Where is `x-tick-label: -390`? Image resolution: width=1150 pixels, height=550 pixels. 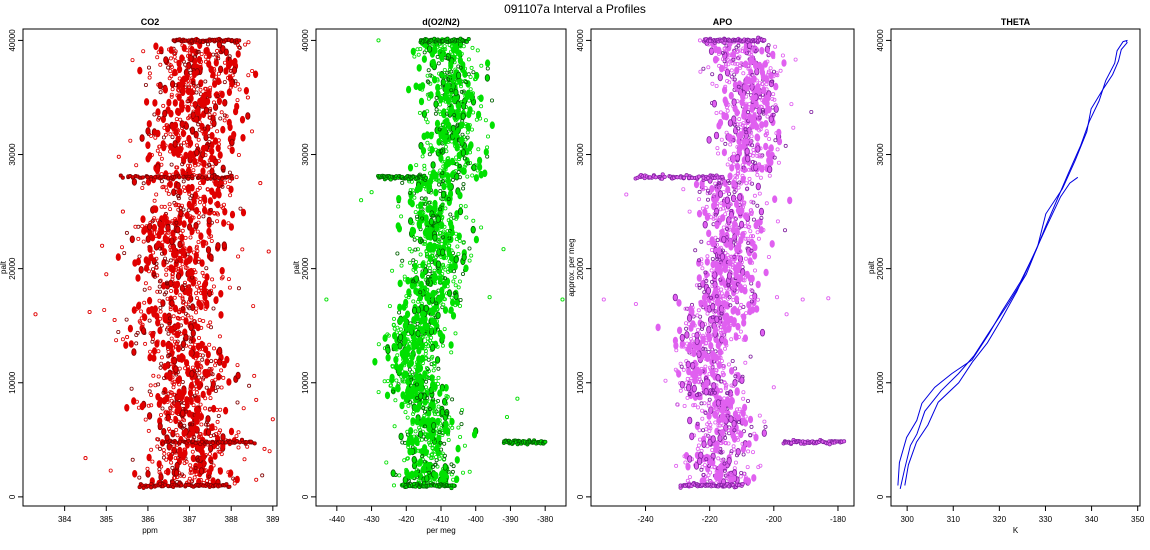
x-tick-label: -390 is located at coordinates (510, 519).